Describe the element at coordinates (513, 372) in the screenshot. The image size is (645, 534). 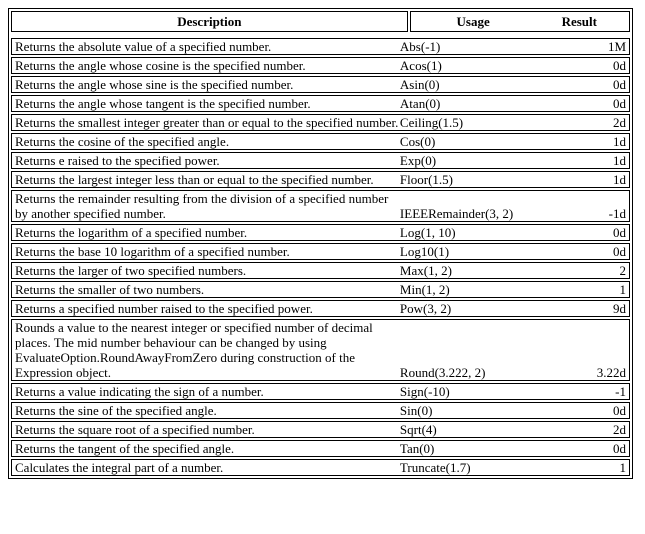
I see `usage-result-cell: Round(3.222, 2) 3.22d` at that location.